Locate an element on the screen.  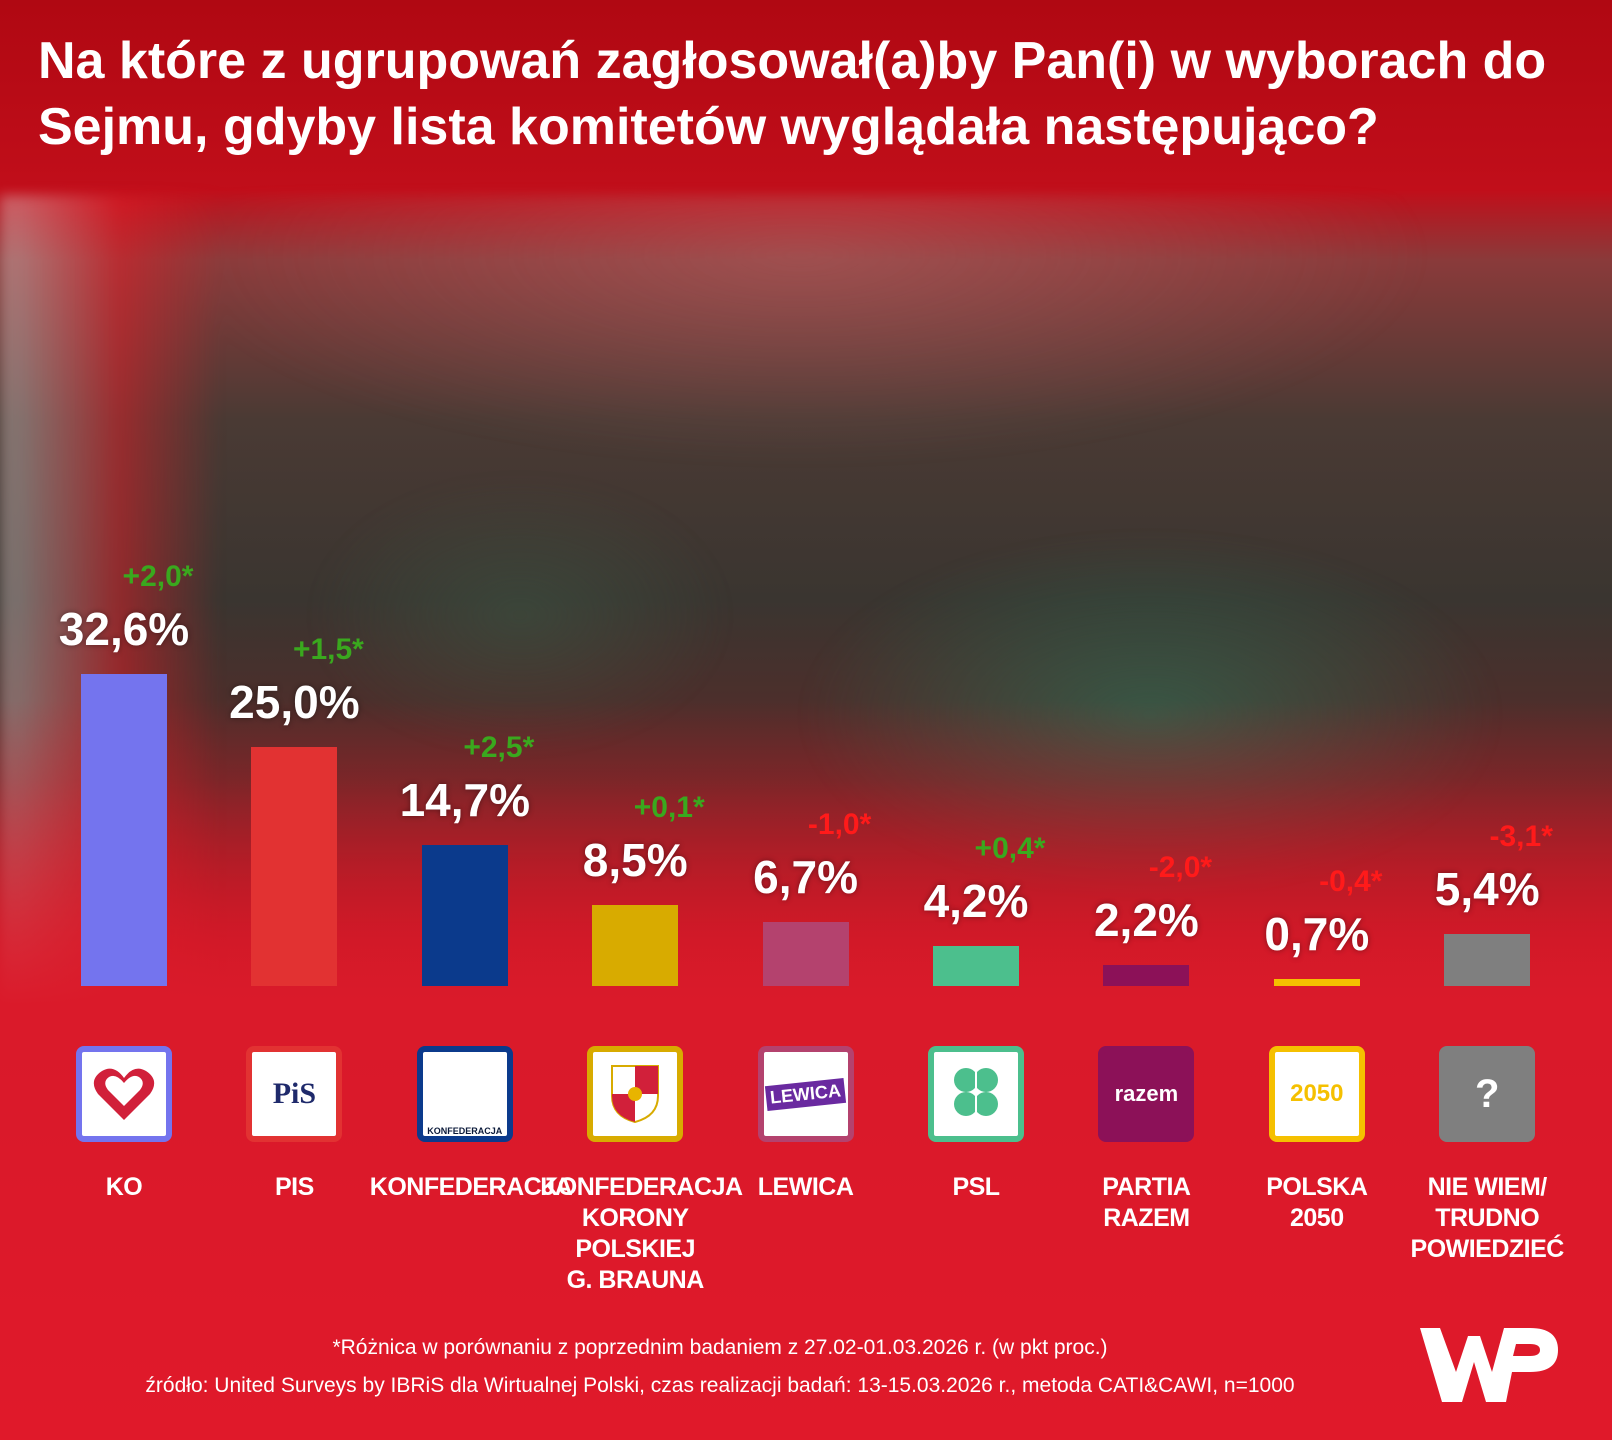
logo-text: 2050 is located at coordinates (1317, 1093).